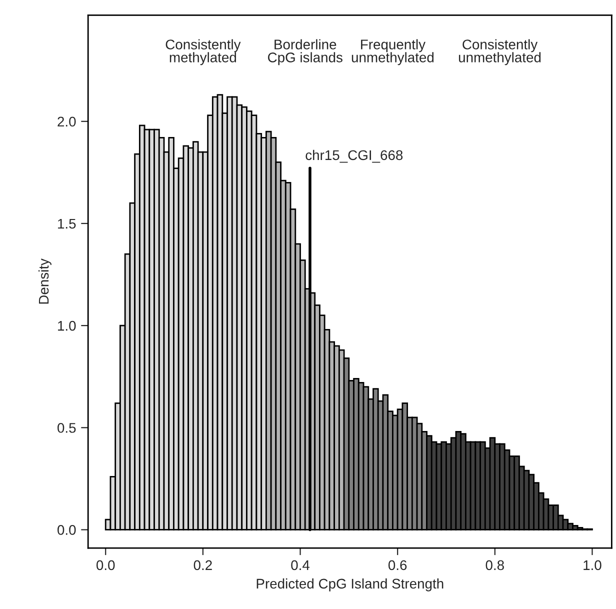 This screenshot has height=609, width=616. Describe the element at coordinates (350, 585) in the screenshot. I see `x-axis-title: Predicted CpG Island Strength` at that location.